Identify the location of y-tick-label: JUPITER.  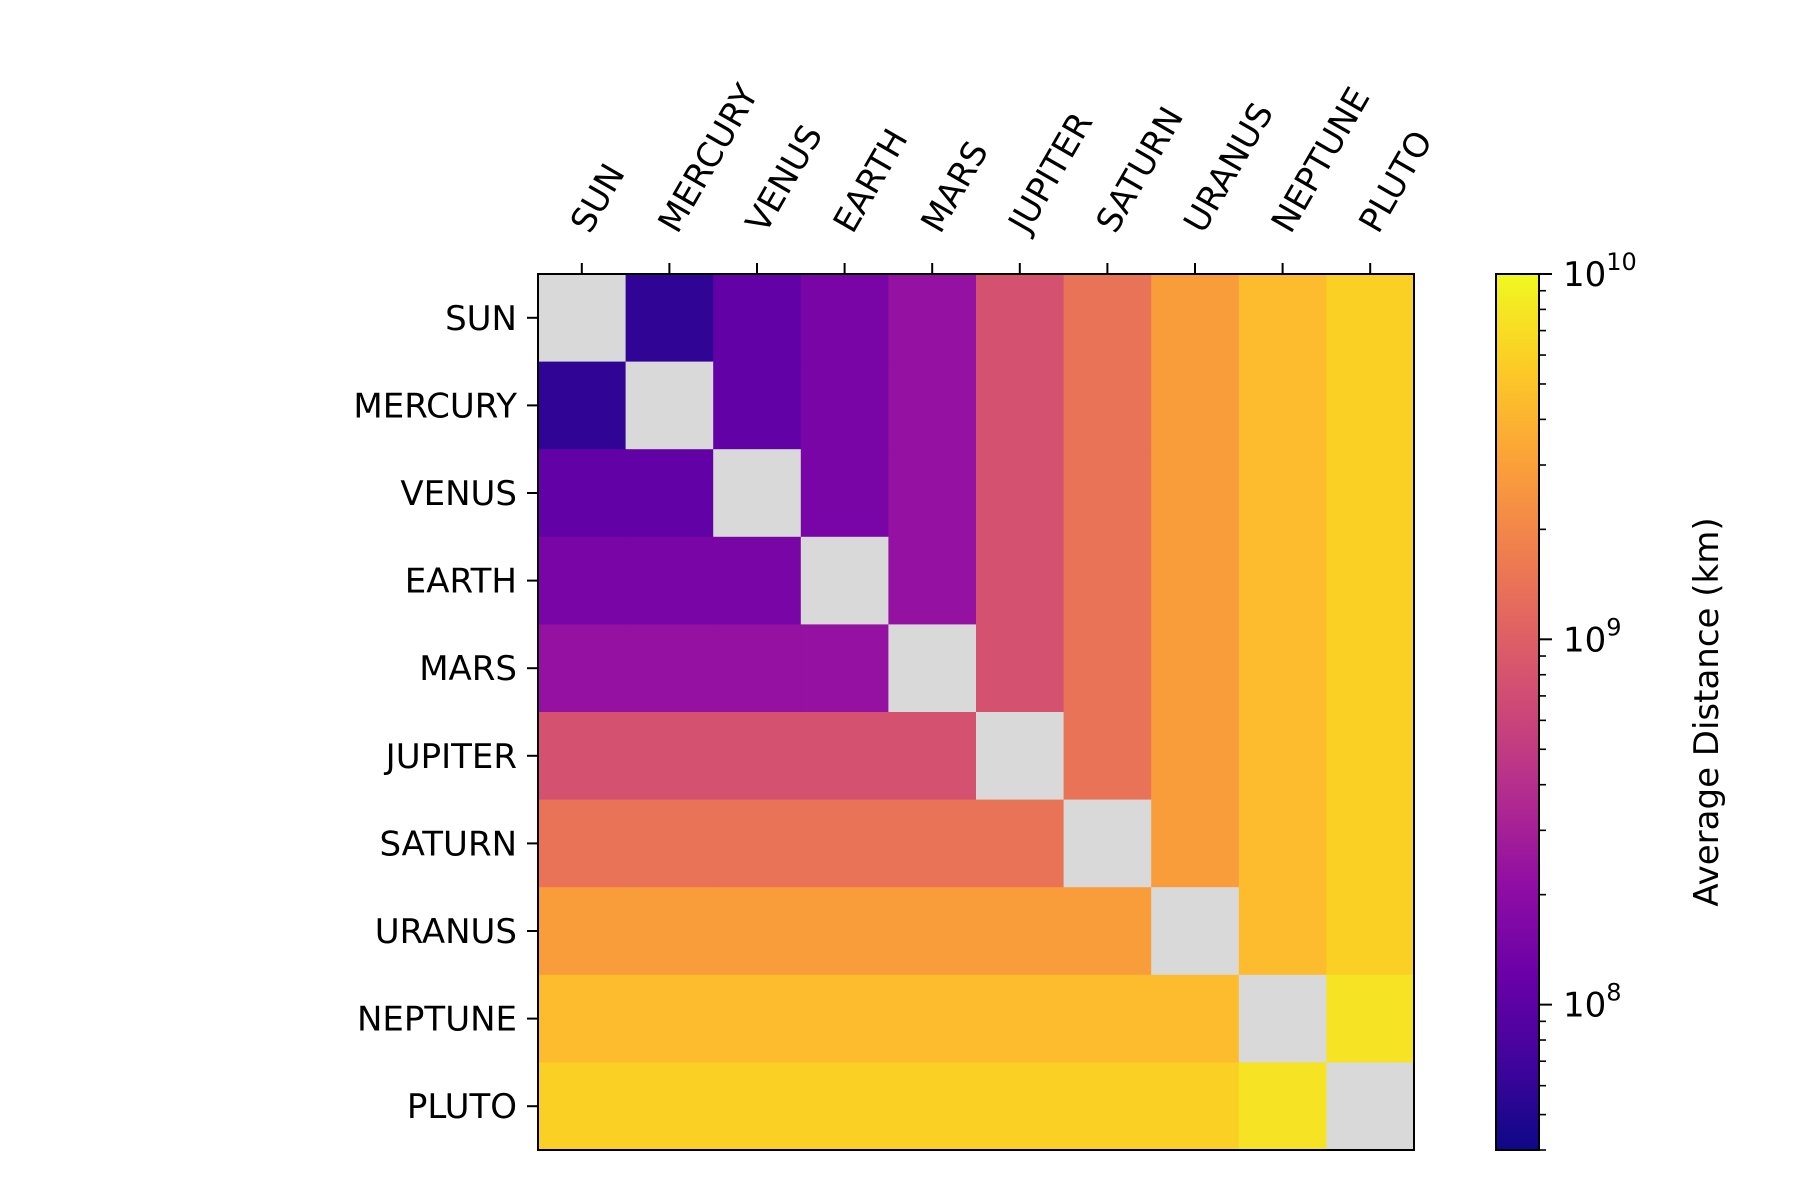
(450, 757).